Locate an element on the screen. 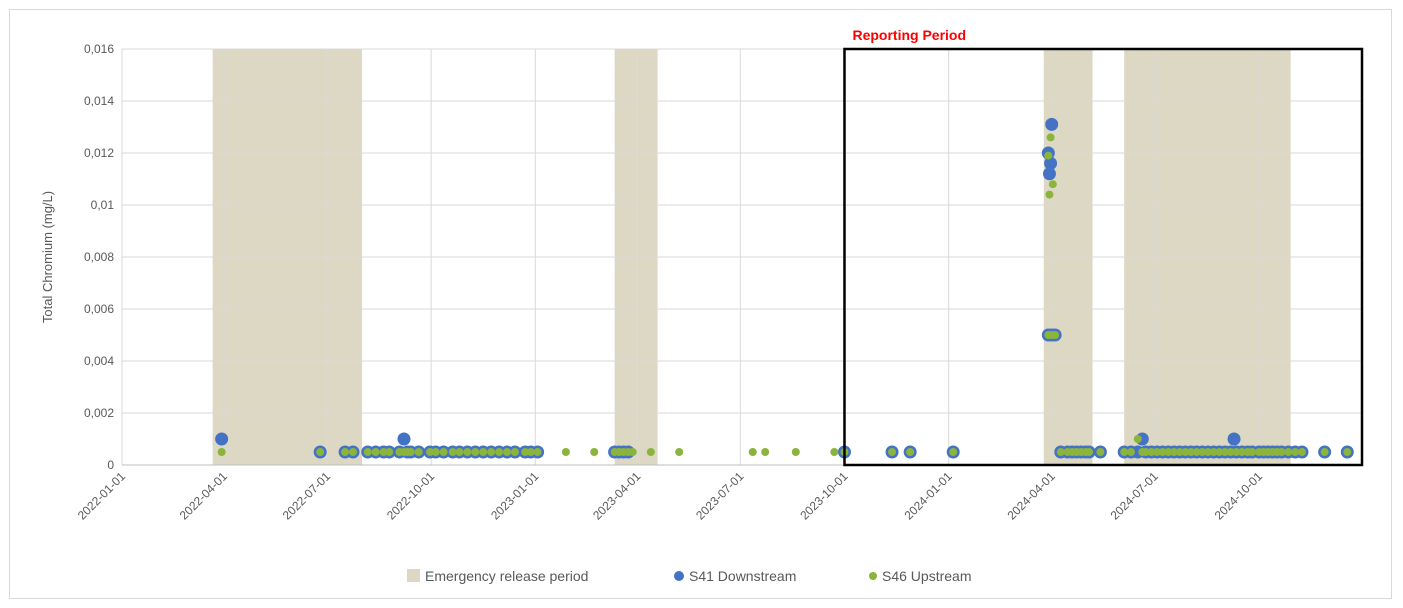 This screenshot has height=608, width=1403. legend-label-s46: S46 Upstream is located at coordinates (926, 576).